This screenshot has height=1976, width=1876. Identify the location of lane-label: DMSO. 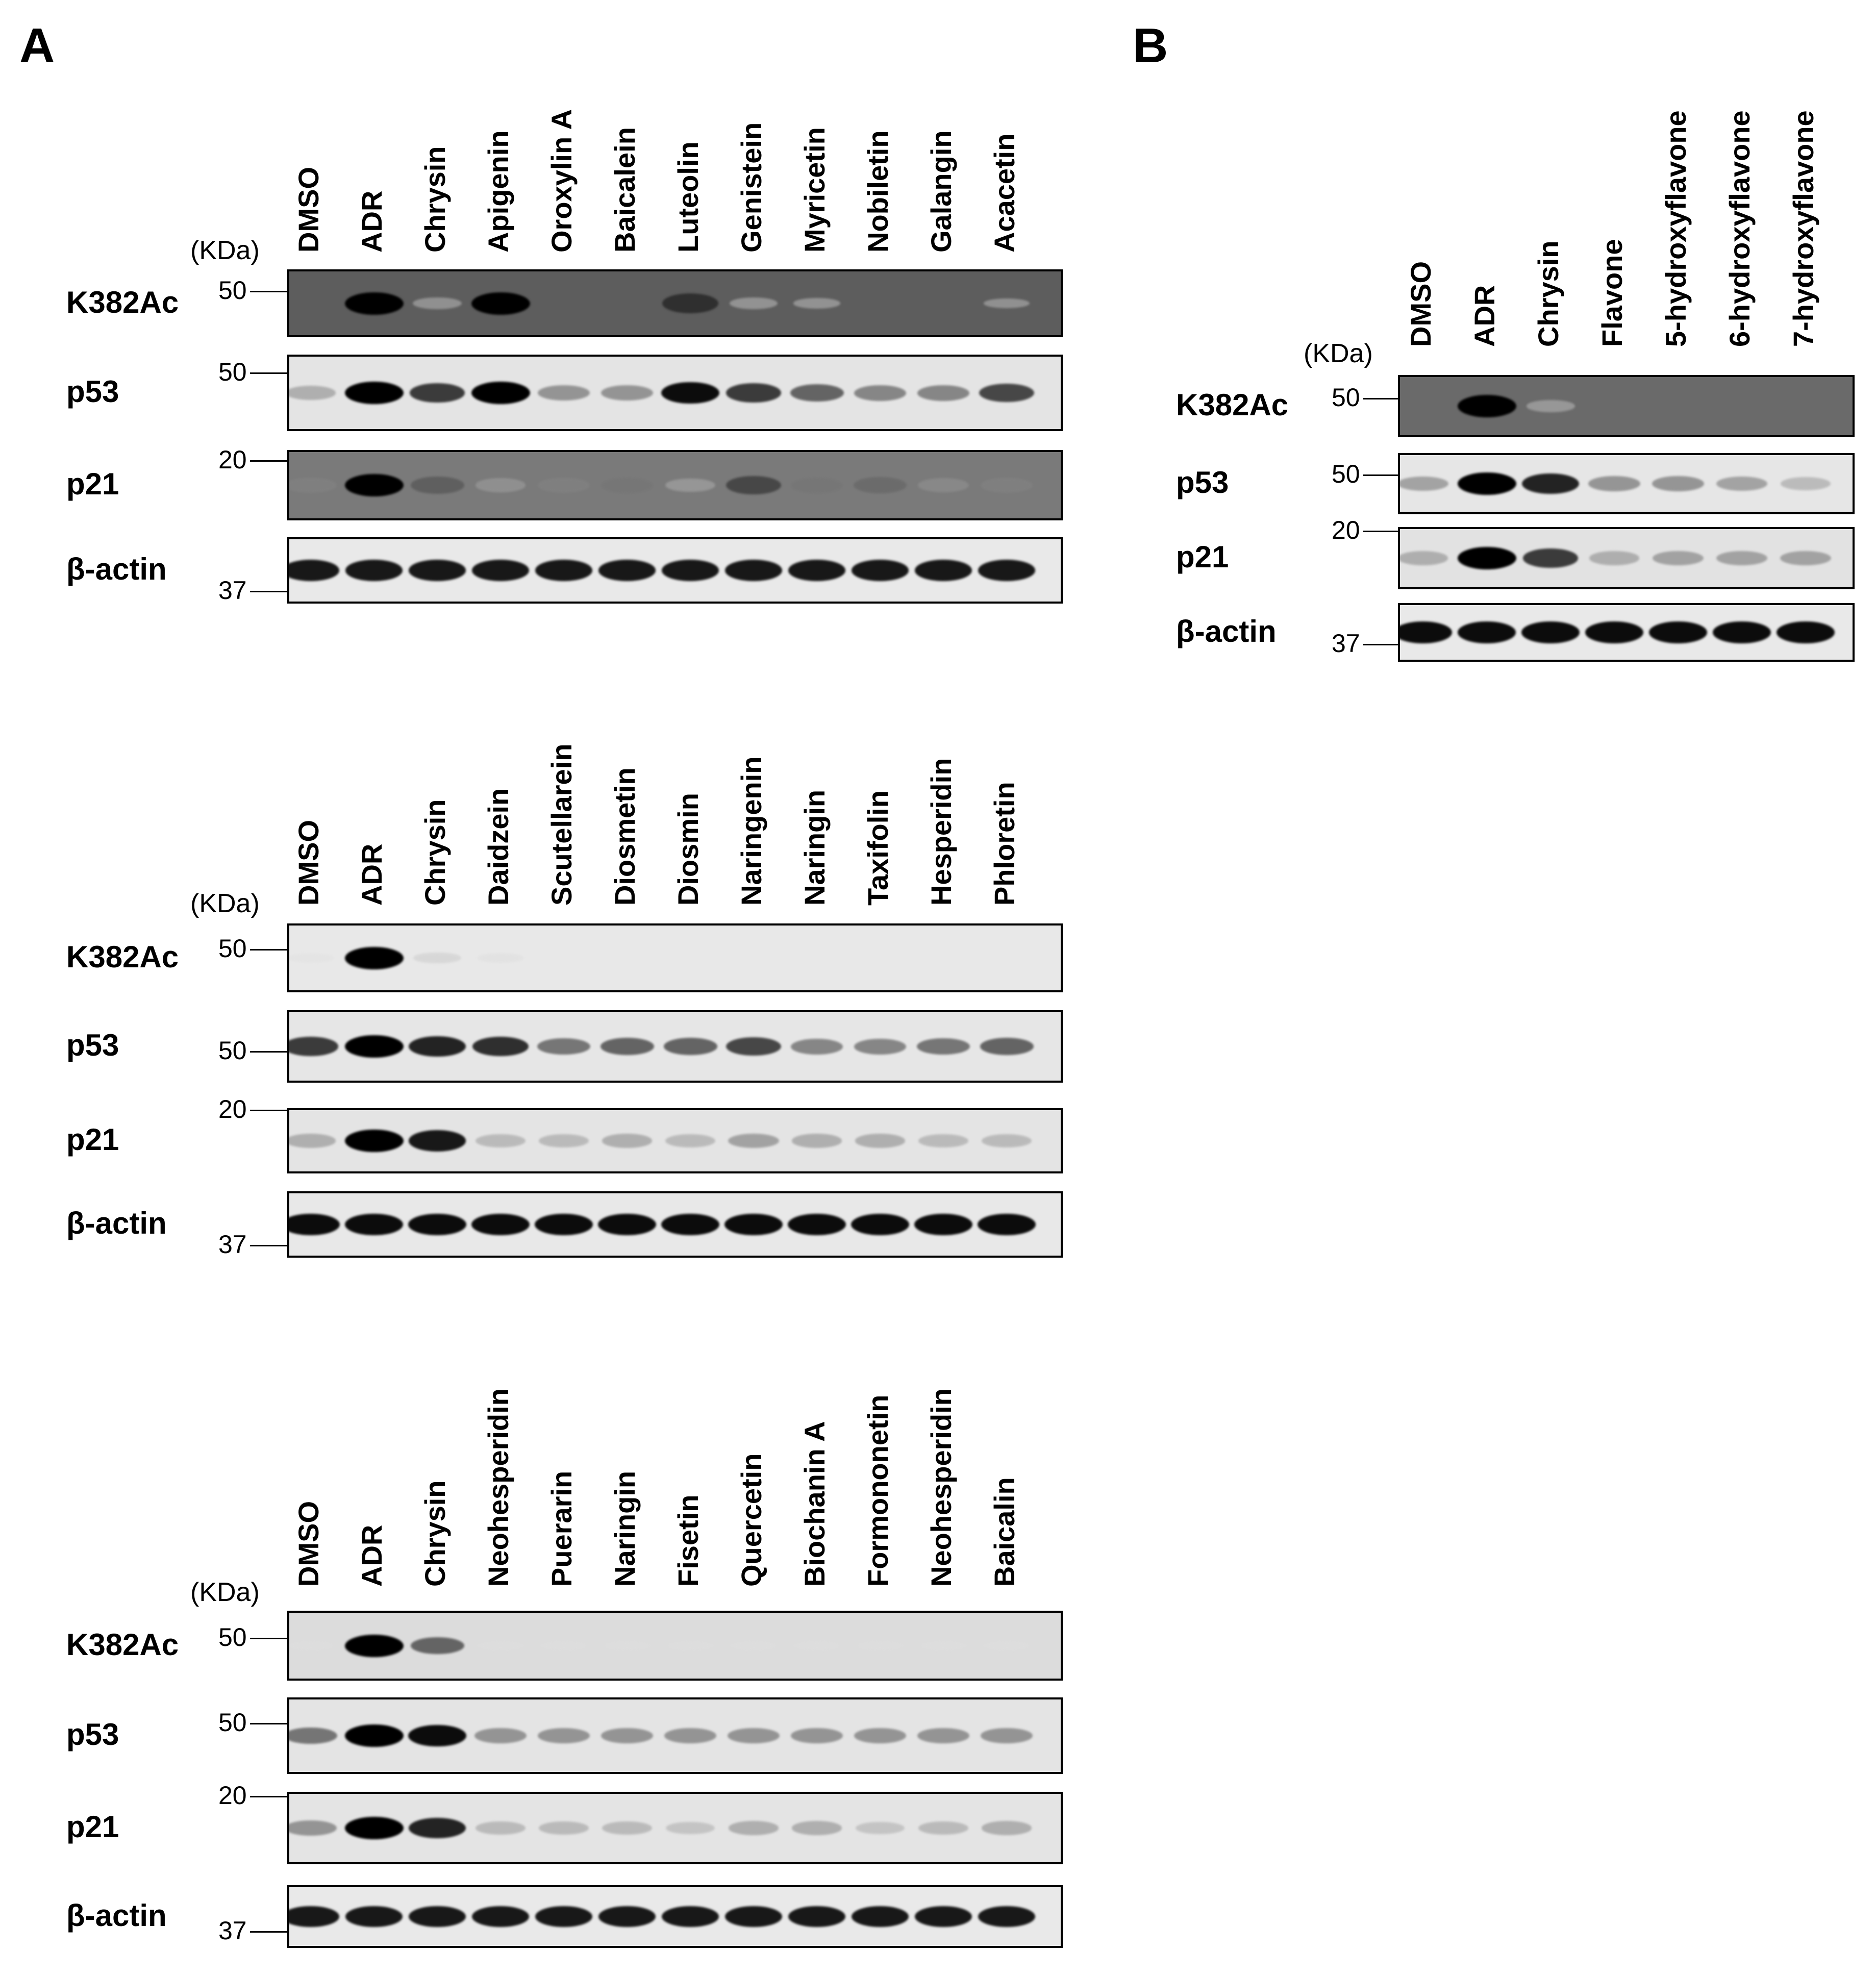
(308, 210).